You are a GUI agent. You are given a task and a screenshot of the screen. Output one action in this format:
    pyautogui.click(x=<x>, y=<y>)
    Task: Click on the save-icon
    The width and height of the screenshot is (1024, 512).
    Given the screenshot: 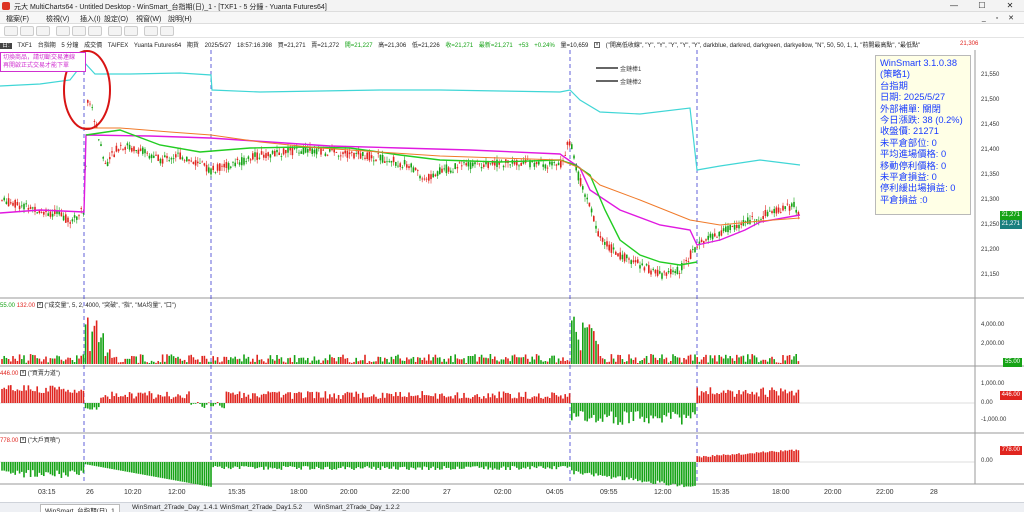 What is the action you would take?
    pyautogui.click(x=43, y=31)
    